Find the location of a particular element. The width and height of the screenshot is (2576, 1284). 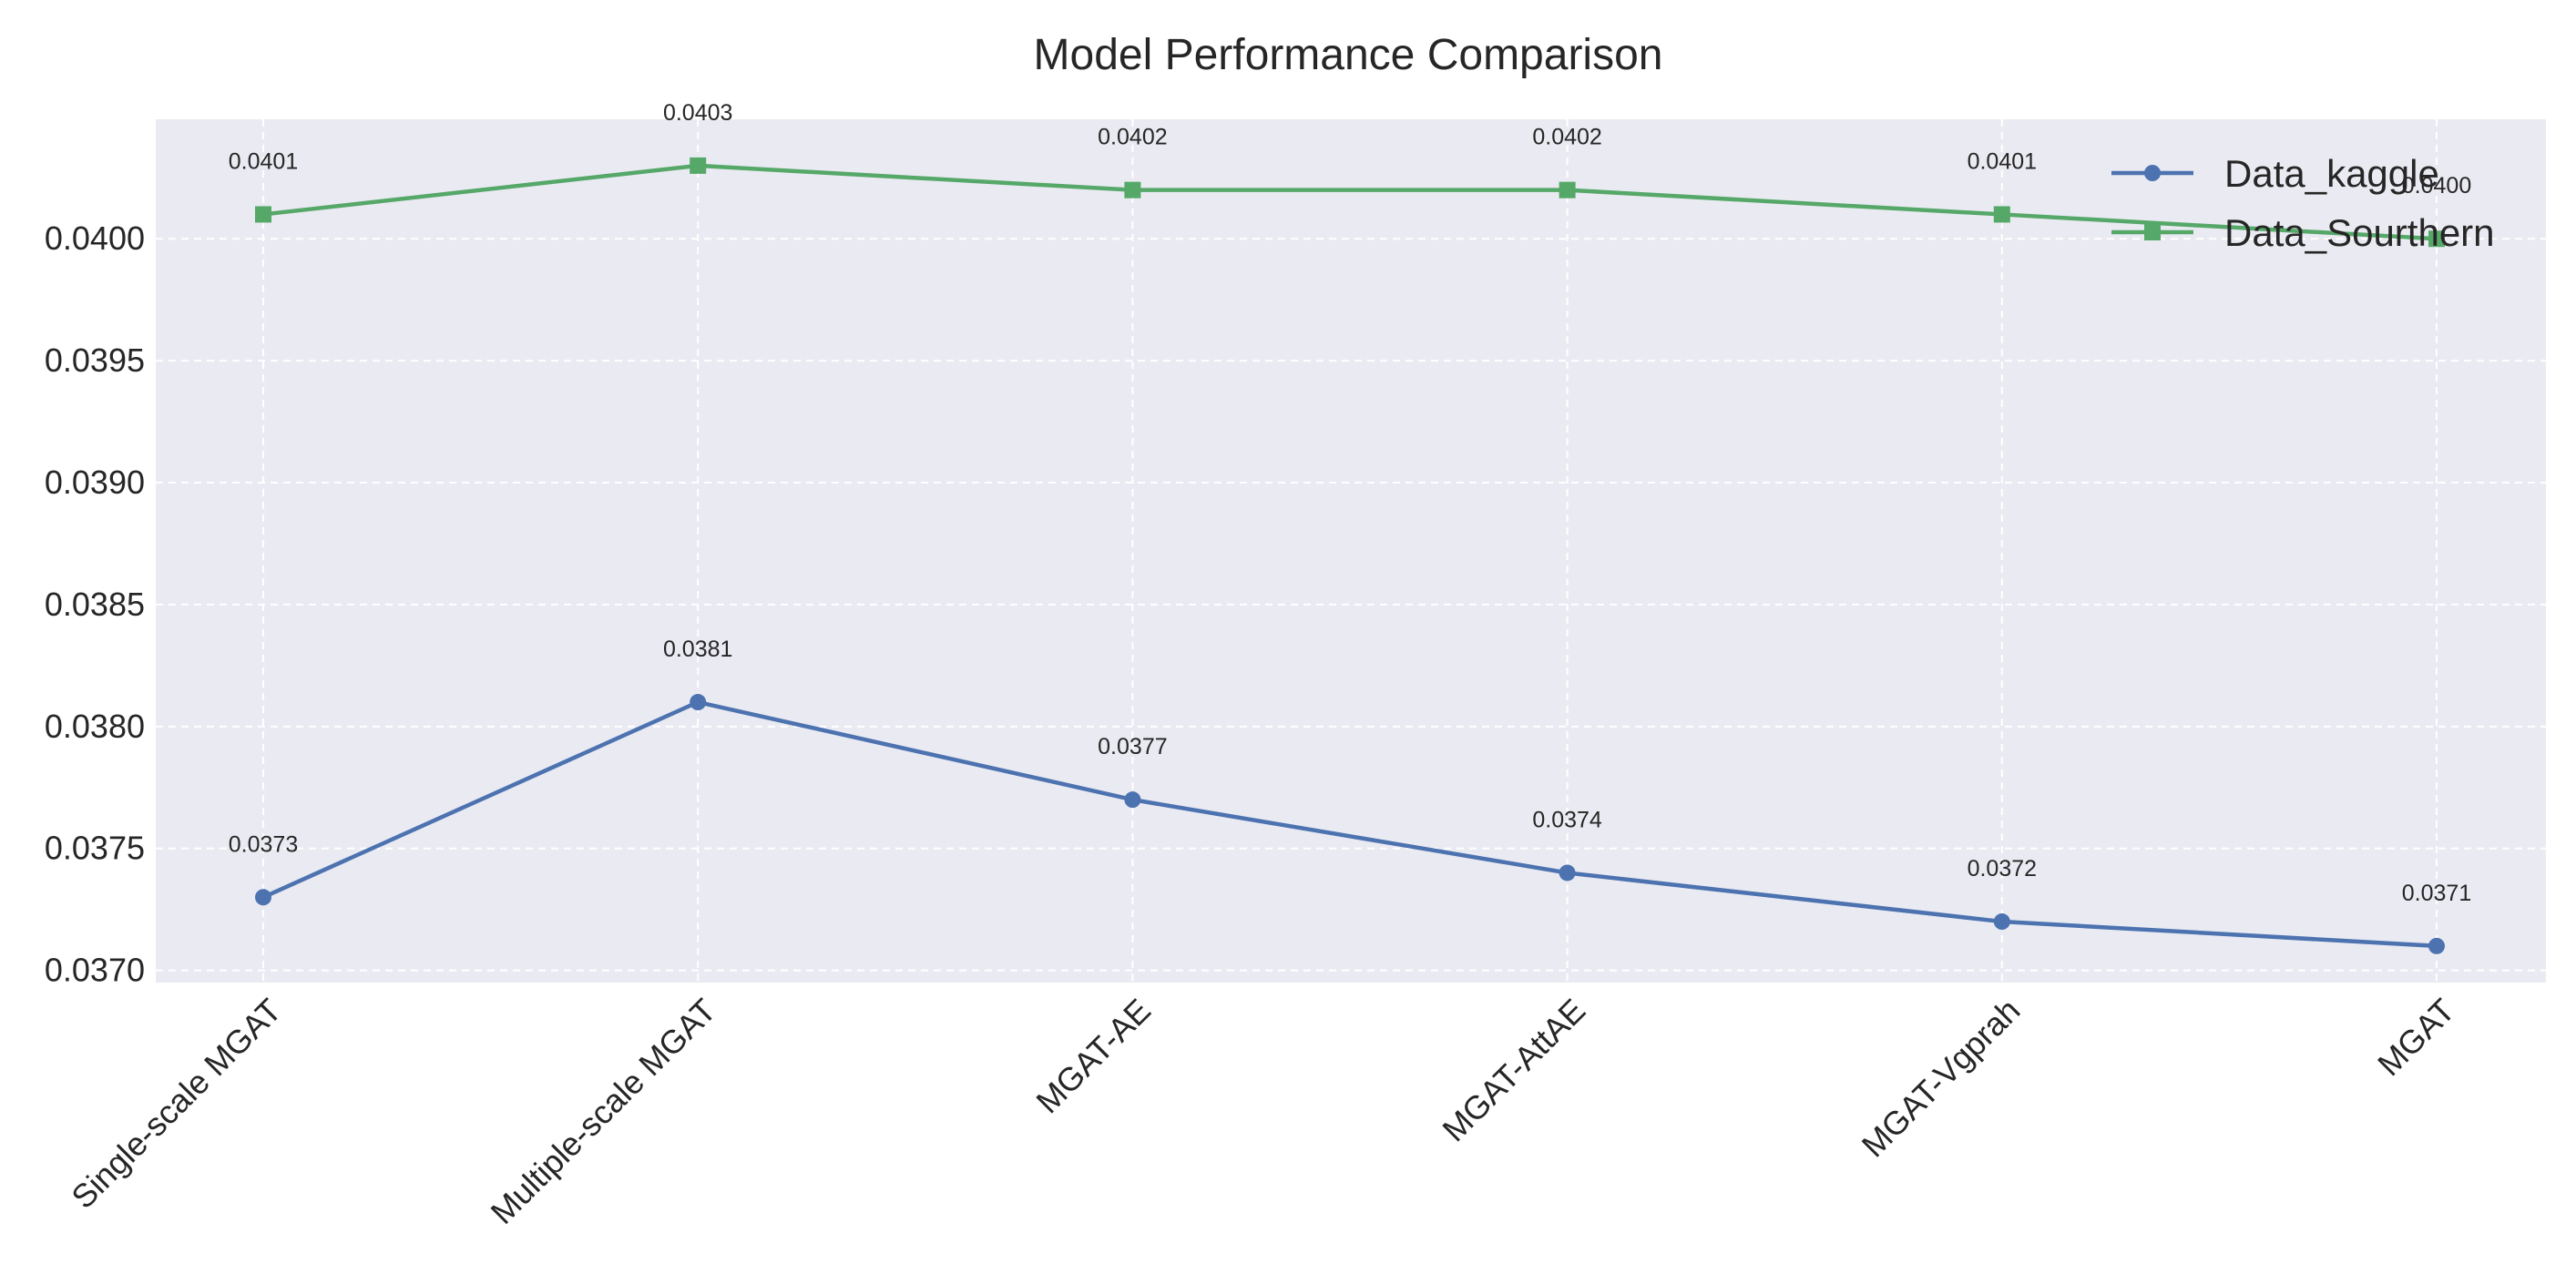

y-tick-label: 0.0395 is located at coordinates (95, 360).